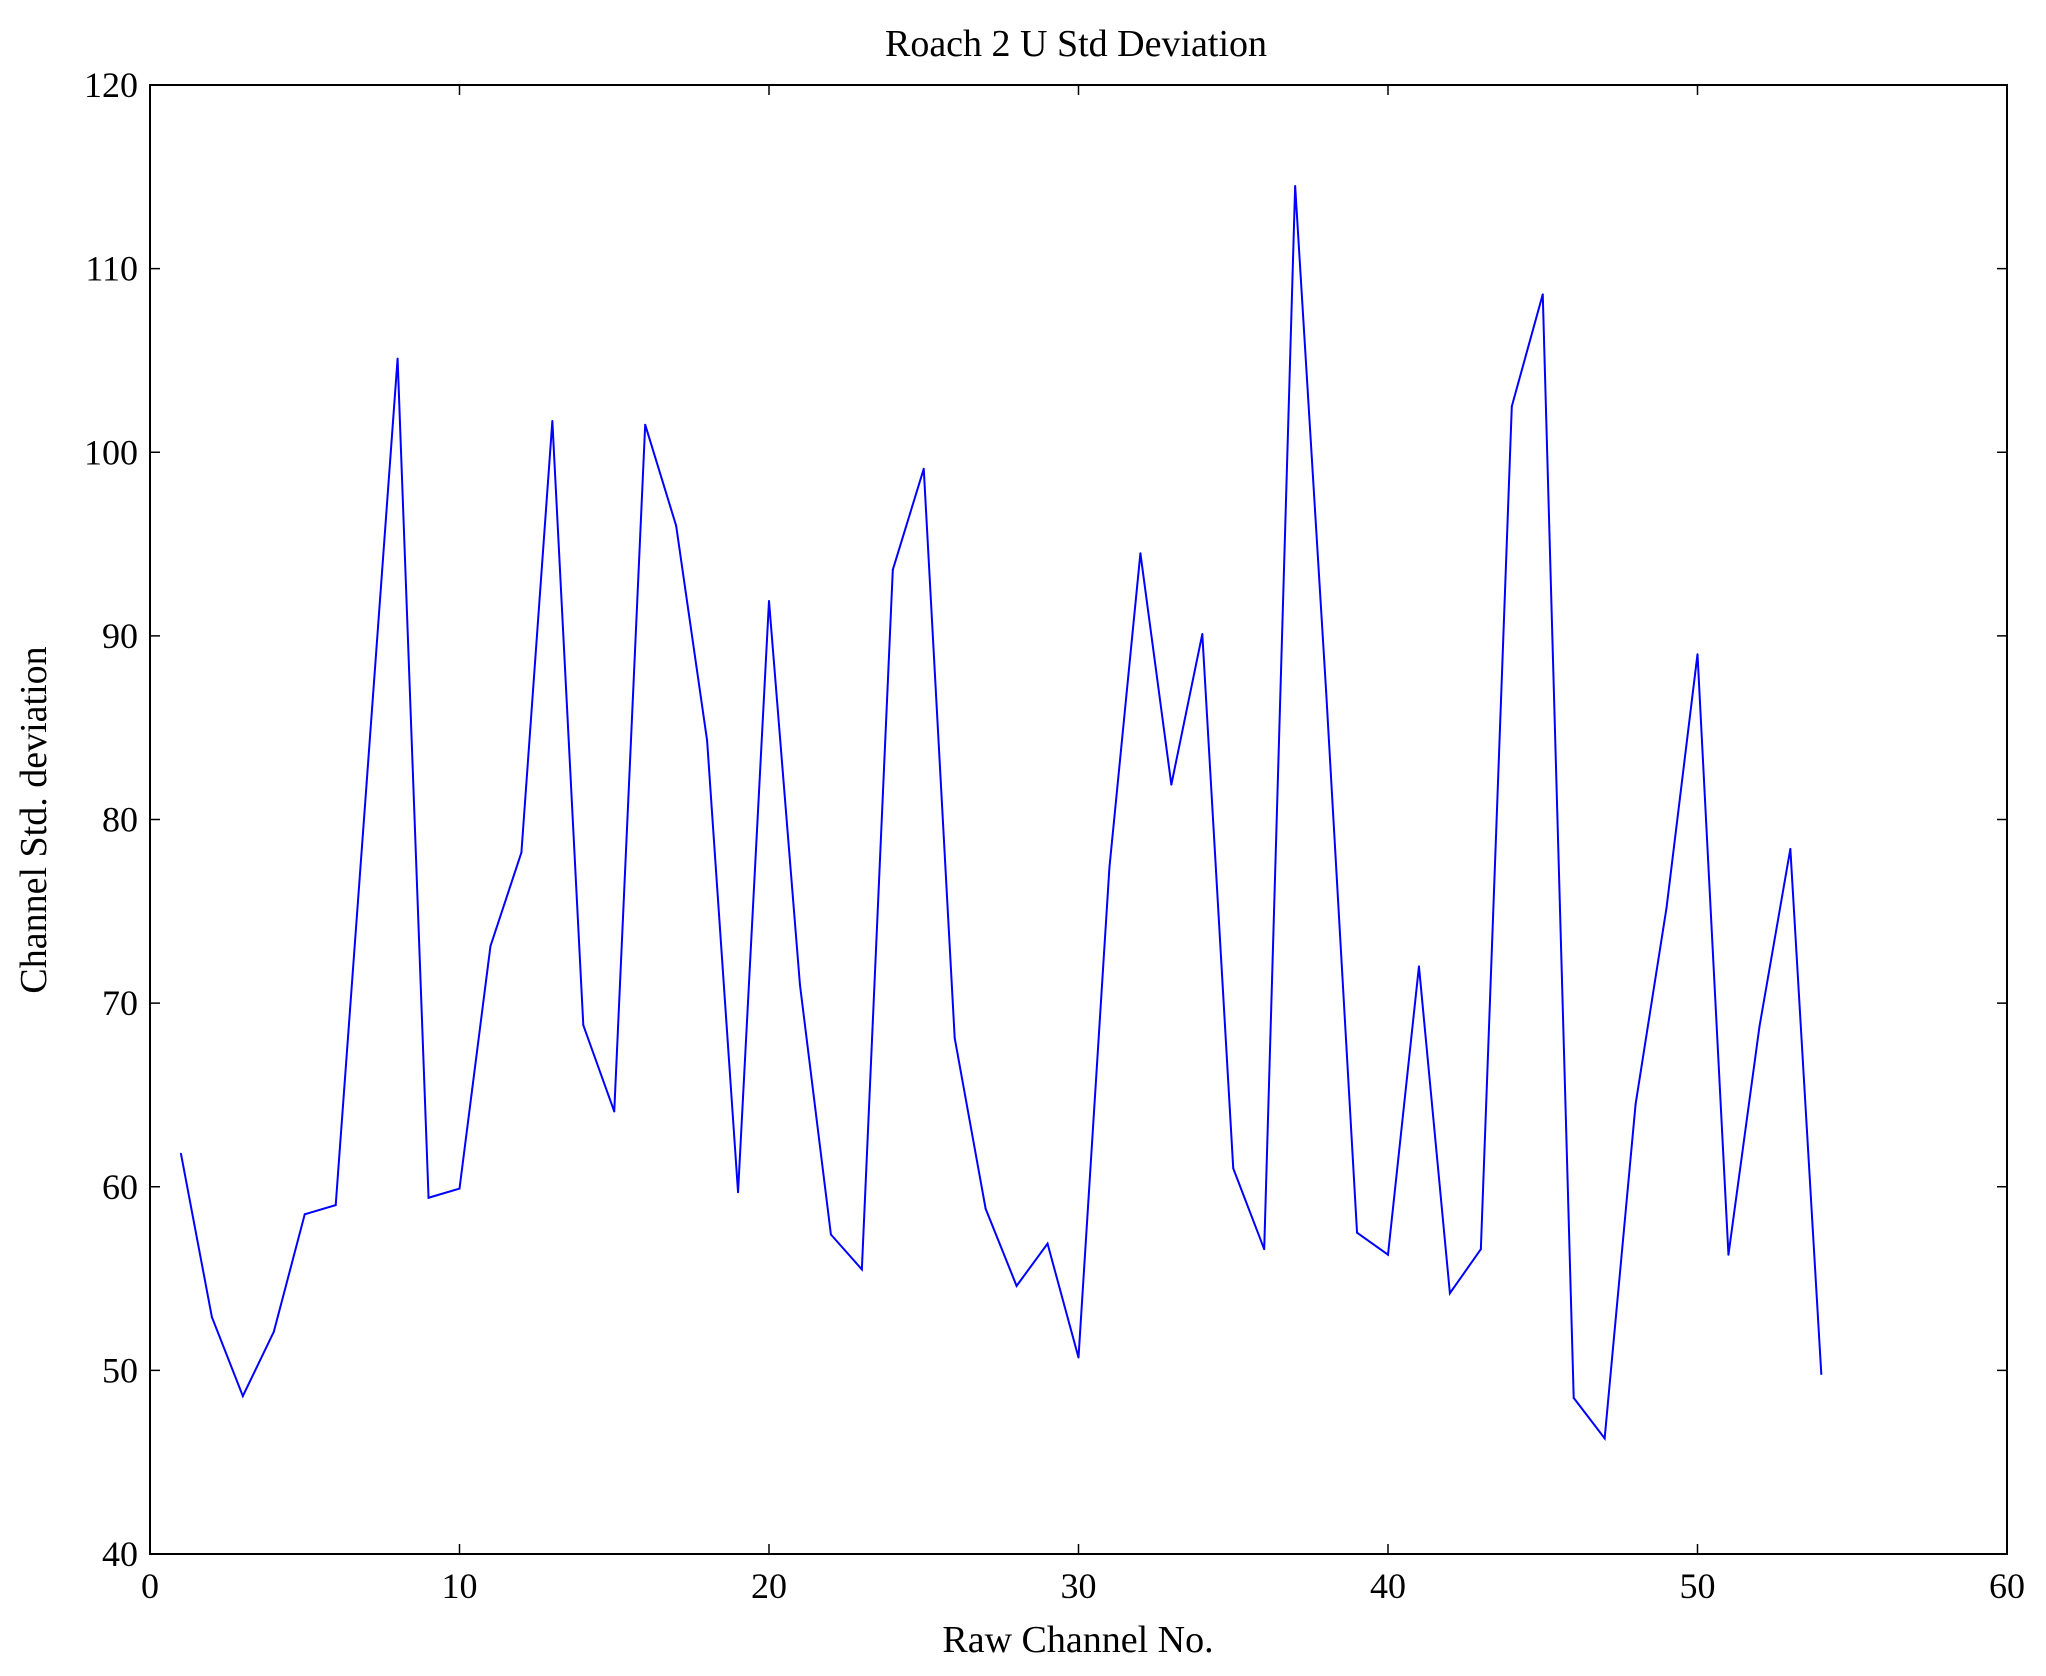  Describe the element at coordinates (120, 1187) in the screenshot. I see `y-tick-label: 60` at that location.